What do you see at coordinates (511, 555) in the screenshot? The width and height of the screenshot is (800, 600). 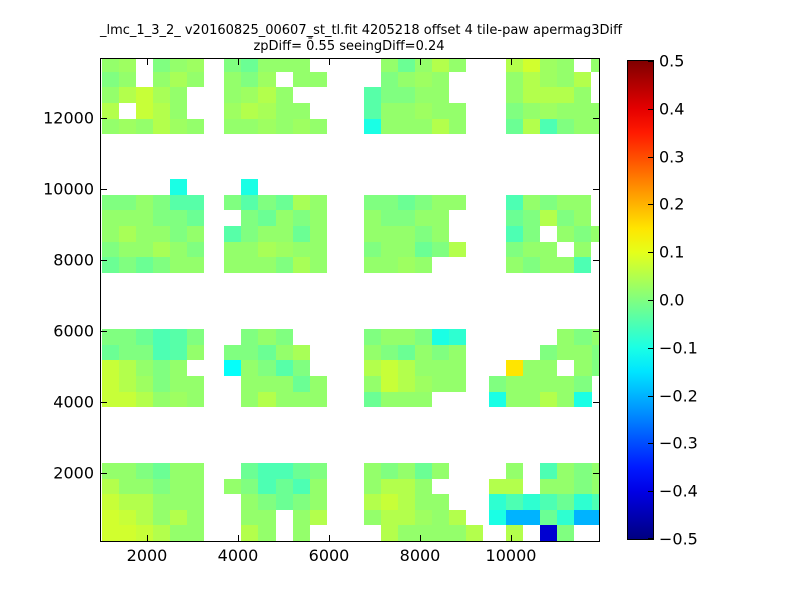 I see `x-tick-label: 10000` at bounding box center [511, 555].